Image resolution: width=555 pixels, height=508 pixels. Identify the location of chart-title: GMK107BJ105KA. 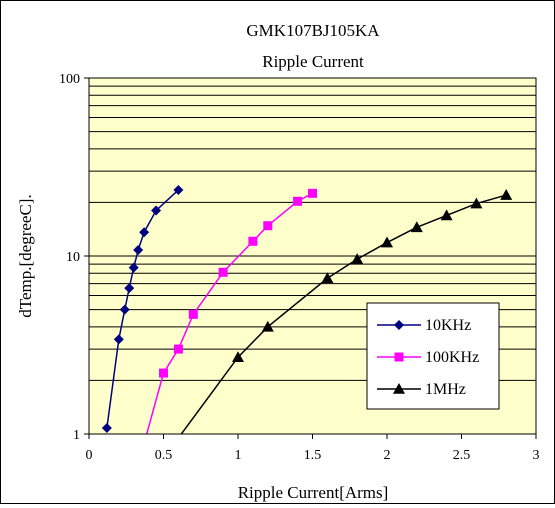
(313, 30).